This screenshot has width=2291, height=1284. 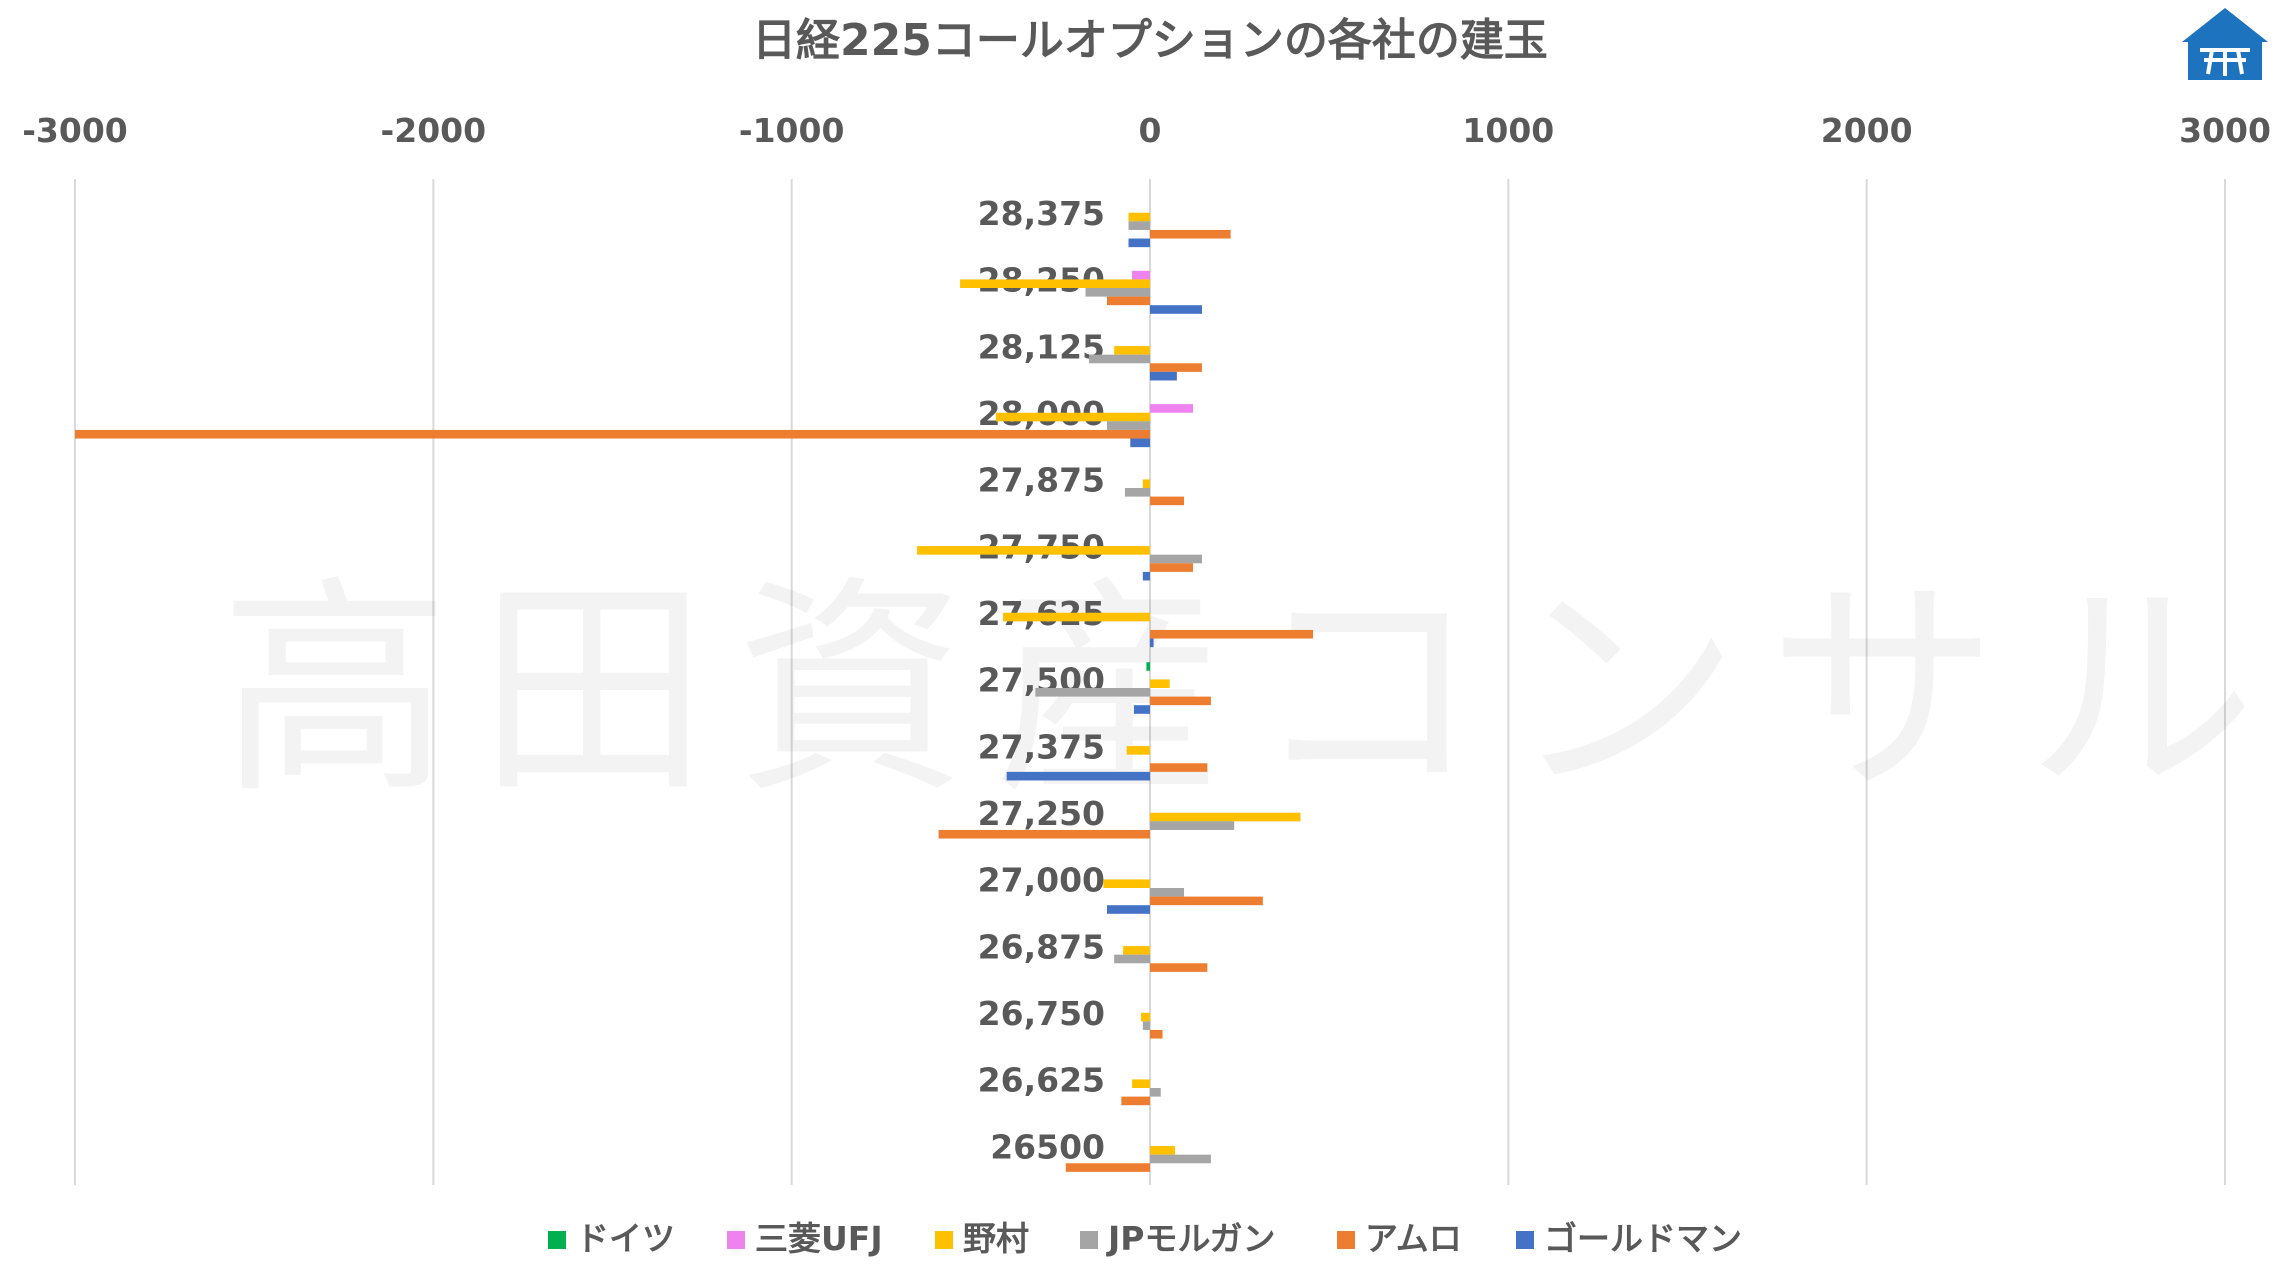 What do you see at coordinates (1413, 1238) in the screenshot?
I see `legend-label: アムロ` at bounding box center [1413, 1238].